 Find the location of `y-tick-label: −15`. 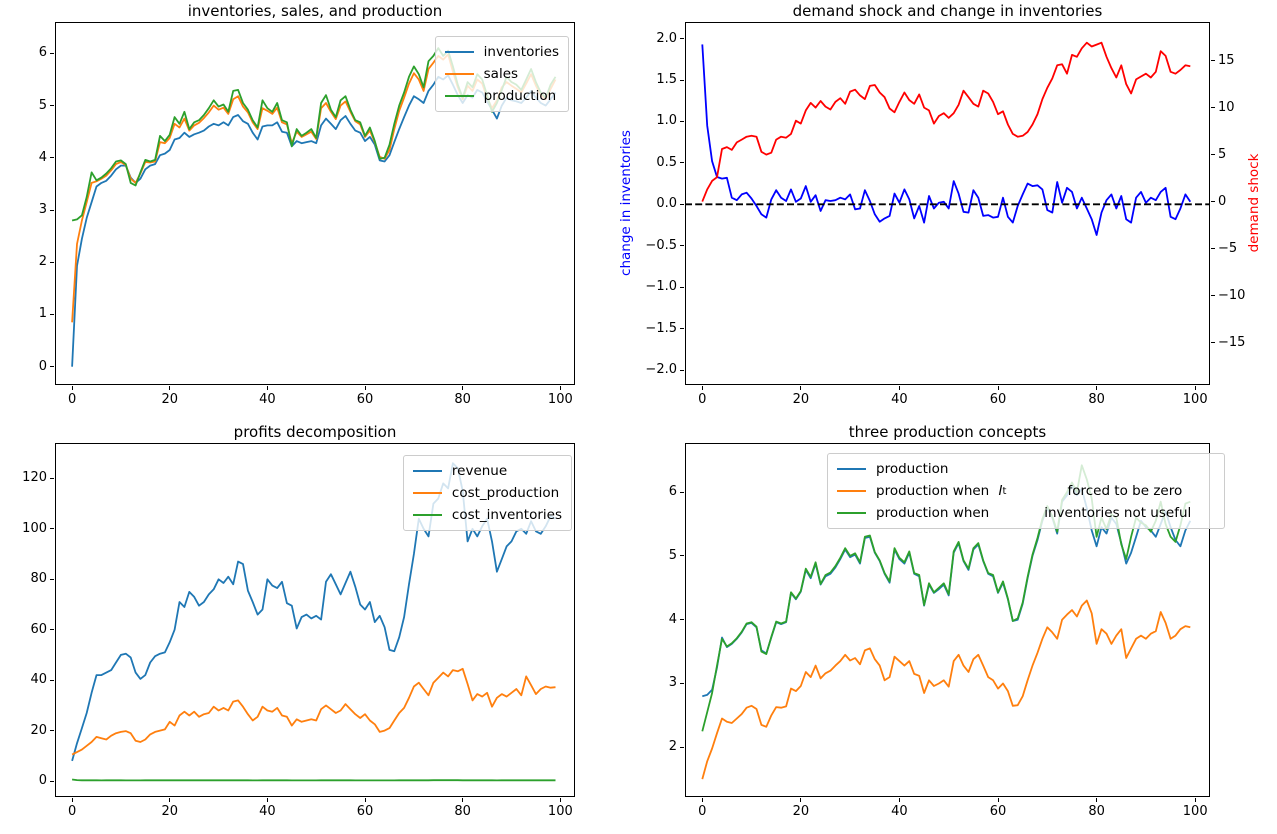

y-tick-label: −15 is located at coordinates (1232, 342).